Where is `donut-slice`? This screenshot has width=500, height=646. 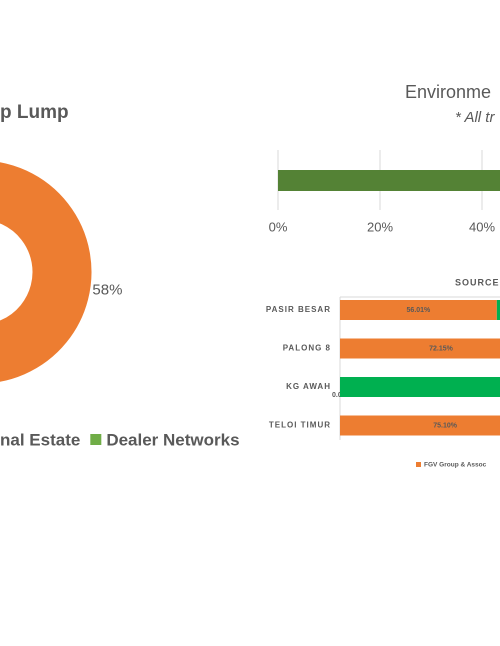
donut-slice is located at coordinates (46, 272).